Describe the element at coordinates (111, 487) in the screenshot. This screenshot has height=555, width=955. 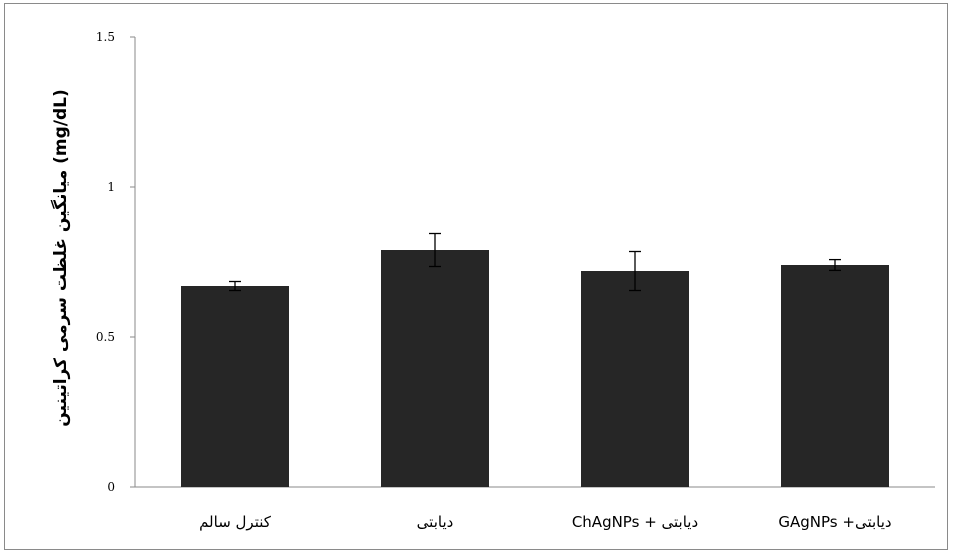
I see `y-tick-label: 0` at that location.